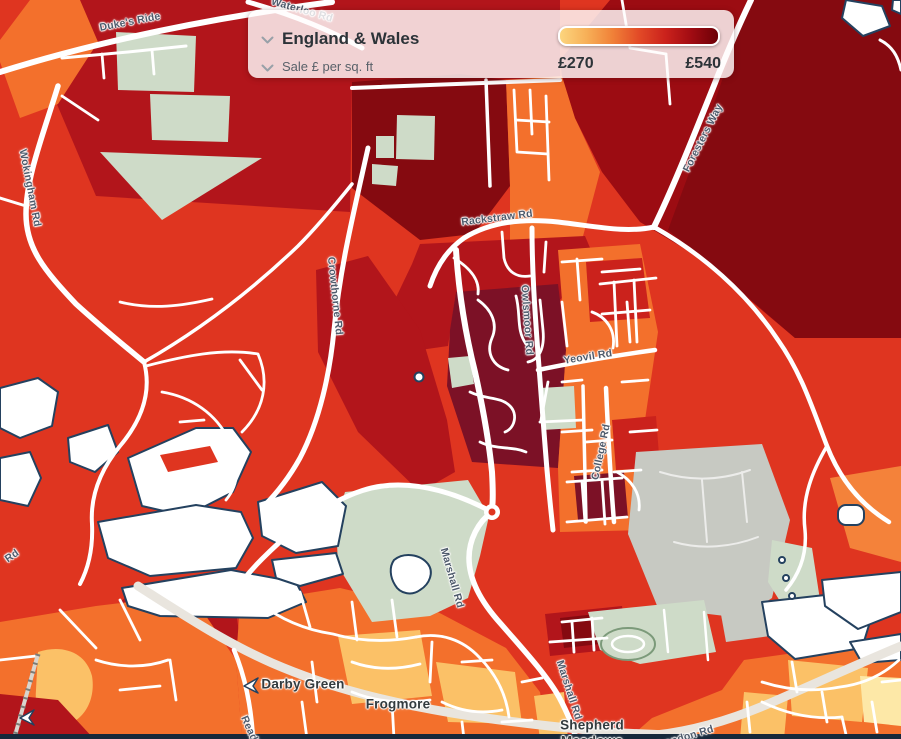 Image resolution: width=901 pixels, height=739 pixels. I want to click on legend-region-title: England & Wales, so click(351, 38).